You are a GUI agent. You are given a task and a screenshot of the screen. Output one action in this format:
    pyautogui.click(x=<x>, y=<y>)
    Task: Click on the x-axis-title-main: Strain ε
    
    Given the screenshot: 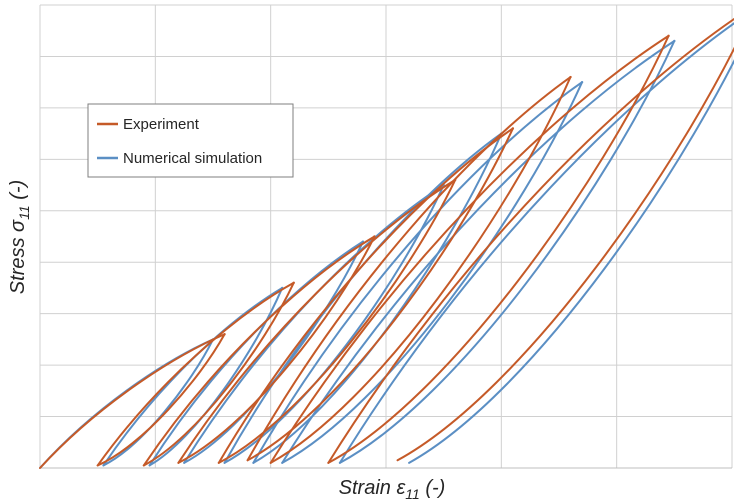 What is the action you would take?
    pyautogui.click(x=373, y=488)
    